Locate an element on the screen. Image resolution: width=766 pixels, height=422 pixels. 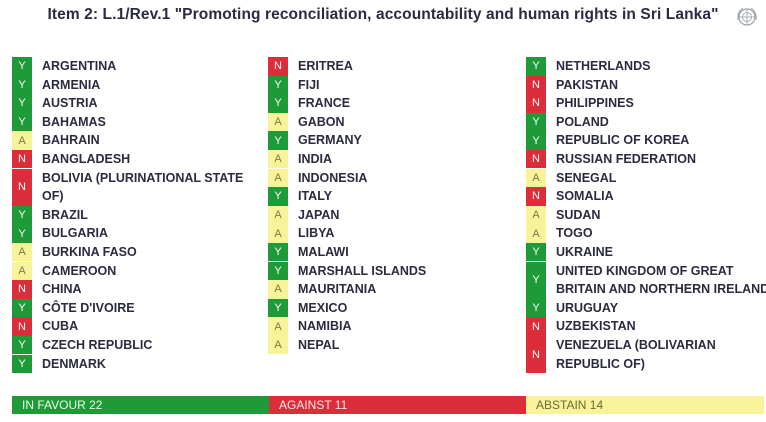
country-name-line: INDIA is located at coordinates (315, 158).